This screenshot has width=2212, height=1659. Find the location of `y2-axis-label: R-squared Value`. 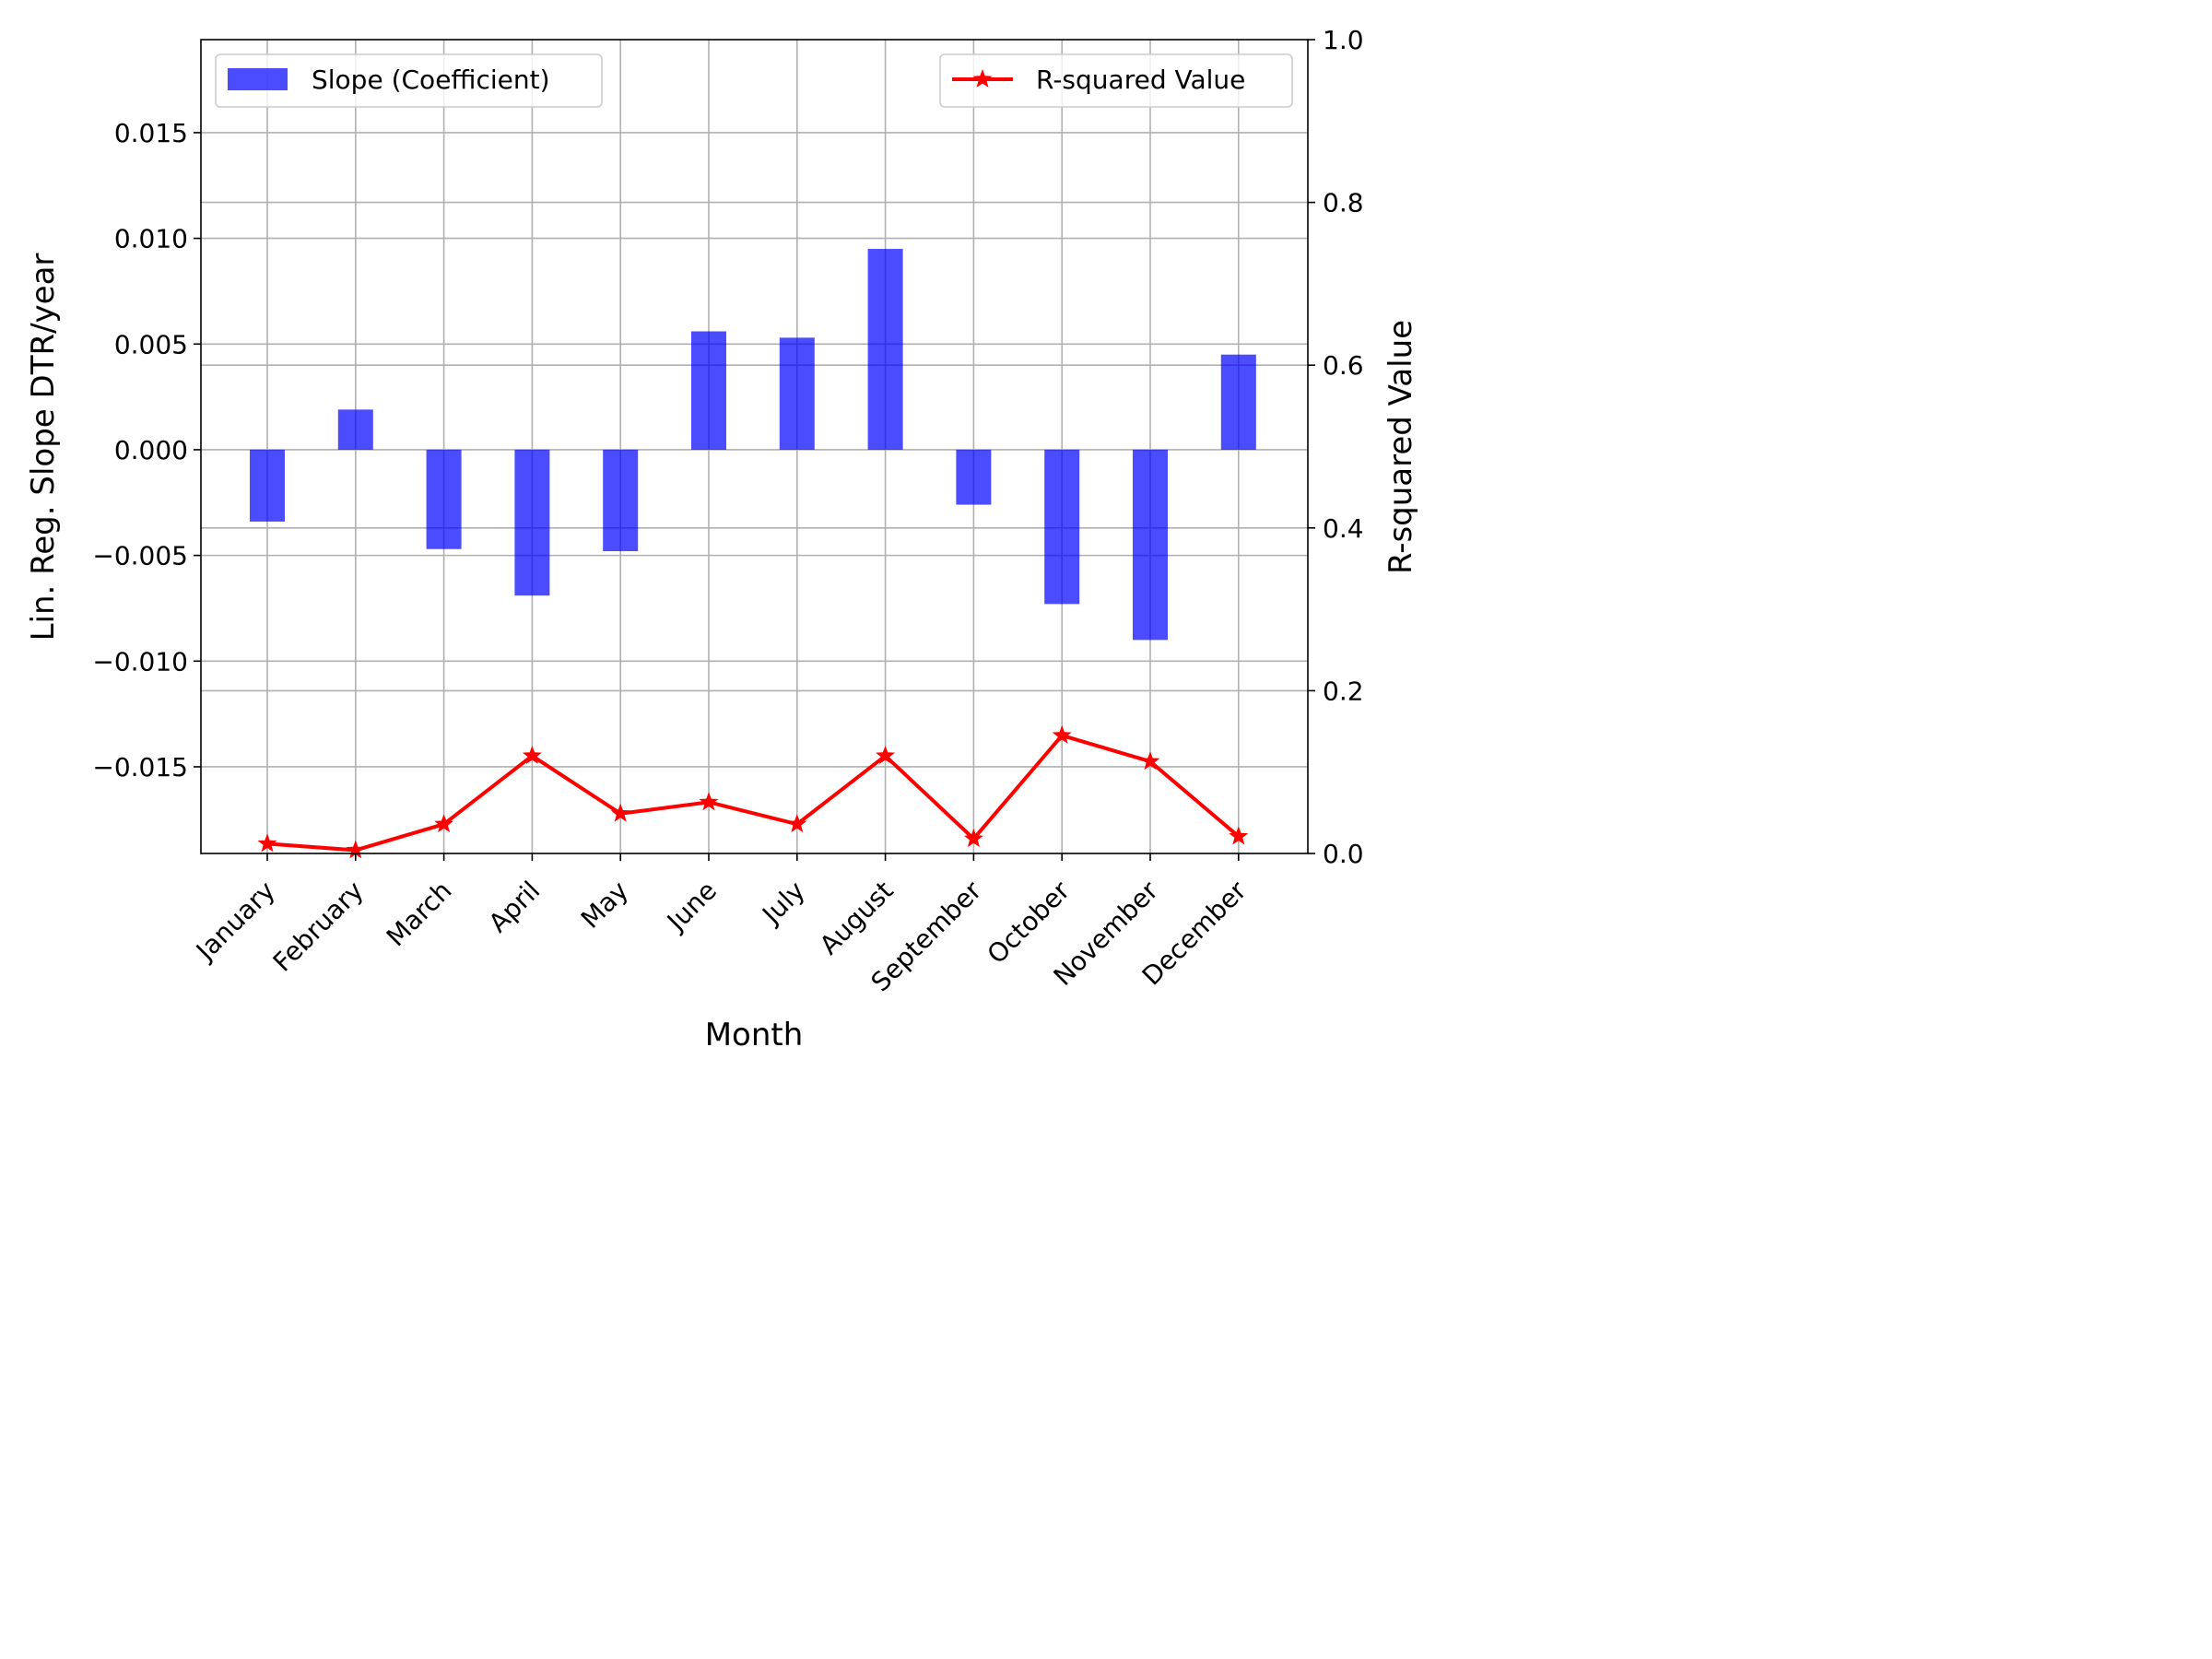

y2-axis-label: R-squared Value is located at coordinates (1400, 447).